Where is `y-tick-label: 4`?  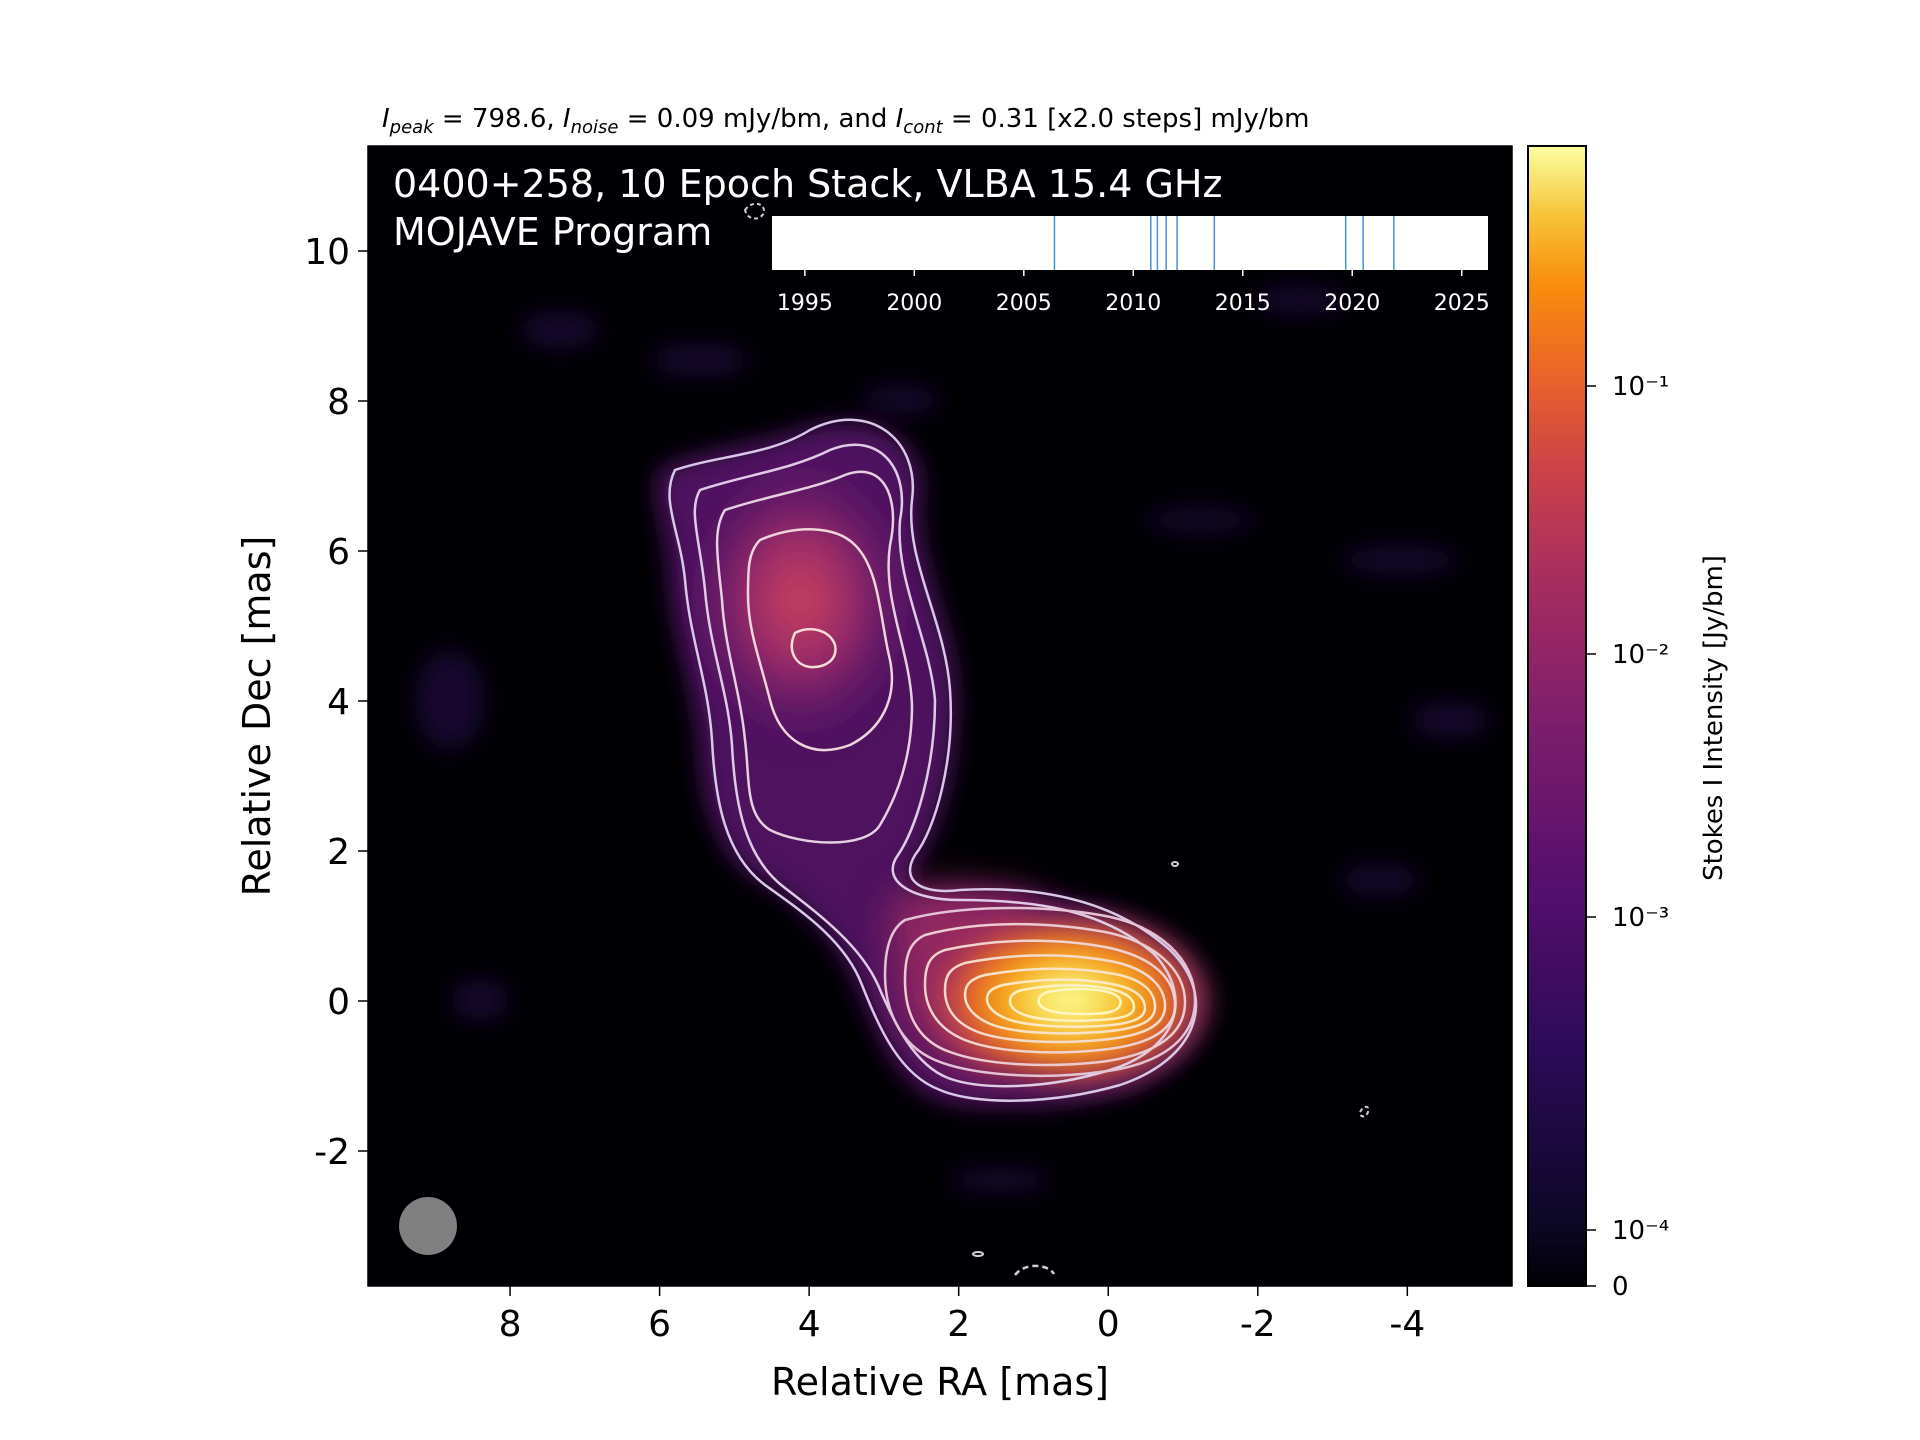 y-tick-label: 4 is located at coordinates (338, 702).